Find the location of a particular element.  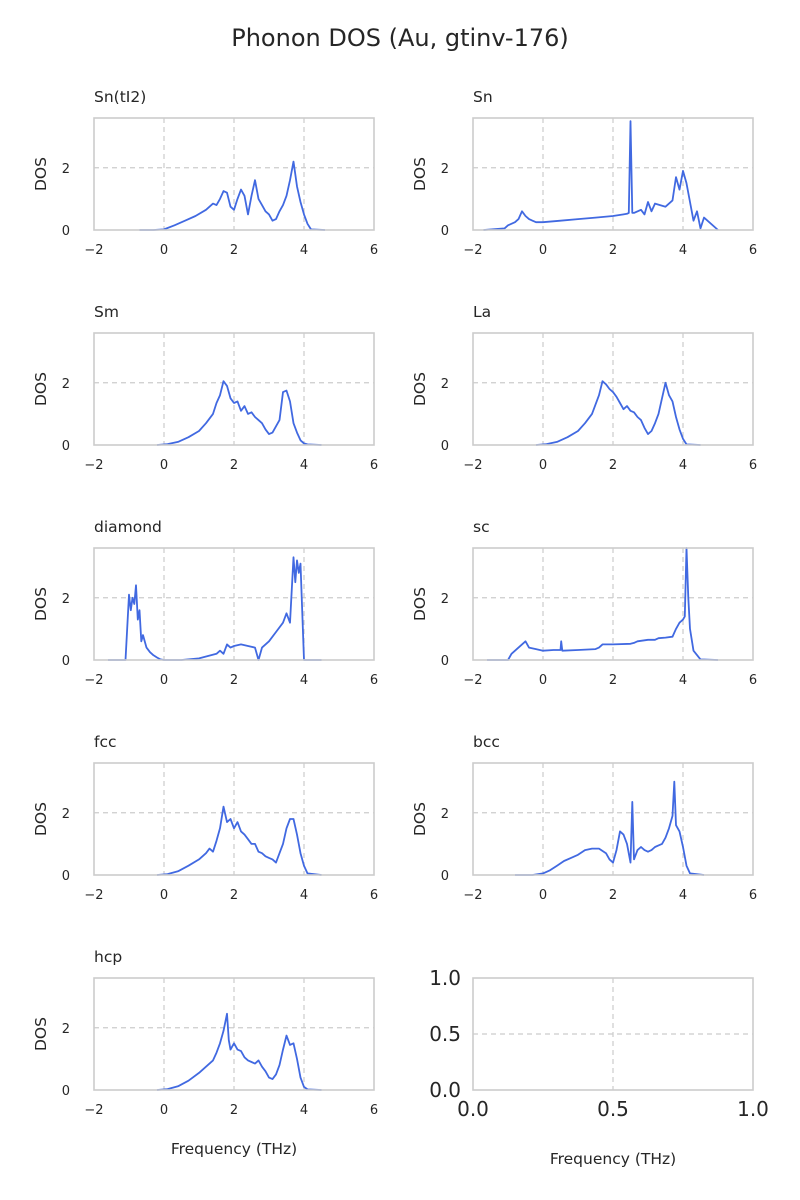

x-tick-label: 0.5 is located at coordinates (613, 1109).